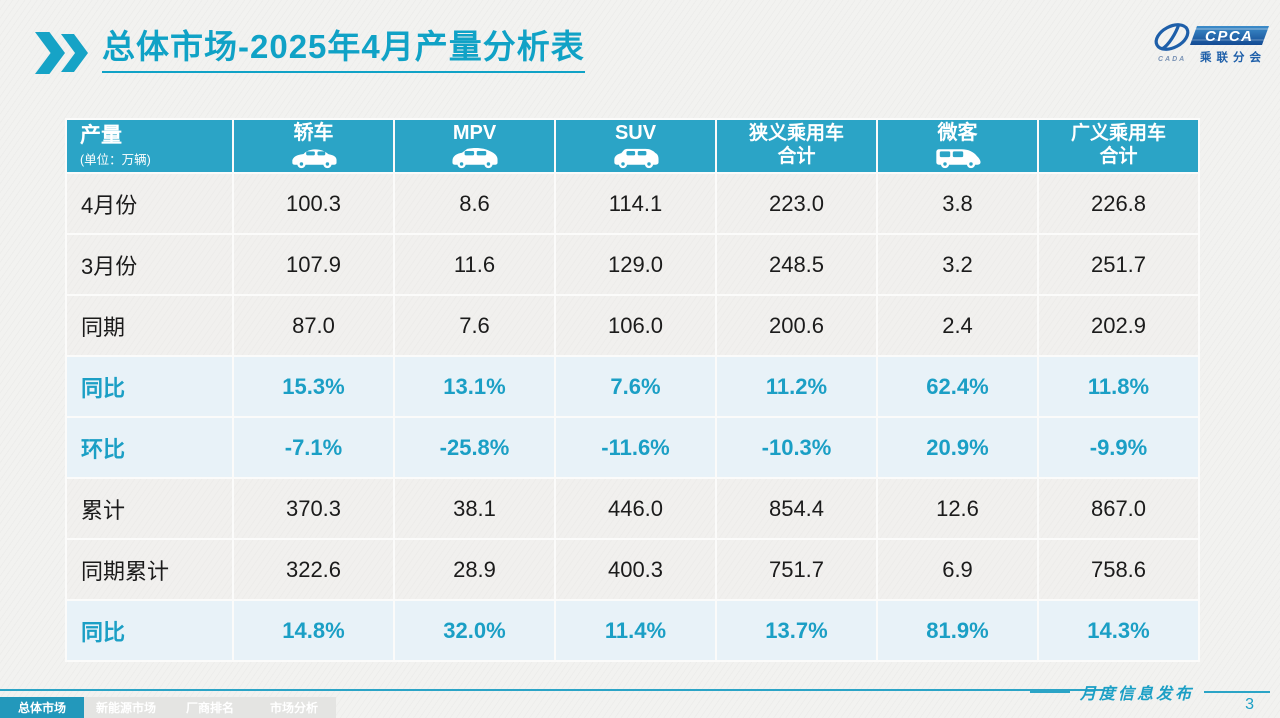 This screenshot has width=1280, height=718. What do you see at coordinates (635, 447) in the screenshot?
I see `table-cell: -11.6%` at bounding box center [635, 447].